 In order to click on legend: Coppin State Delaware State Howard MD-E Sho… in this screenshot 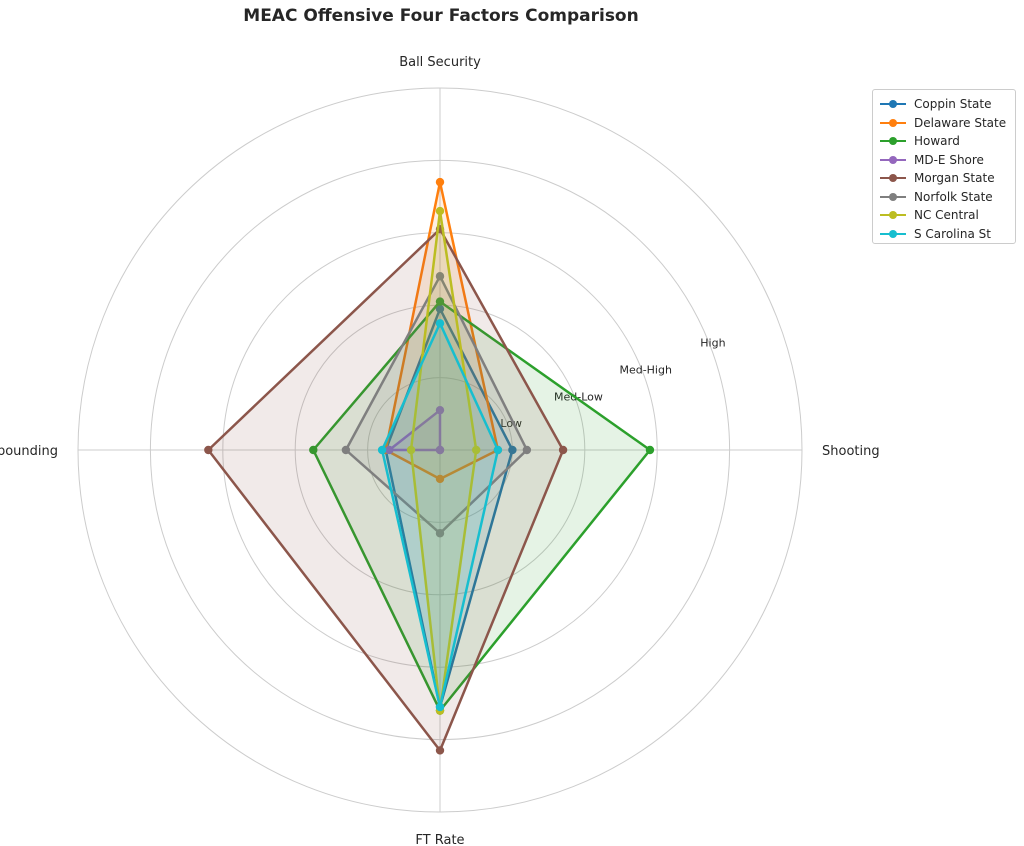, I will do `click(944, 166)`.